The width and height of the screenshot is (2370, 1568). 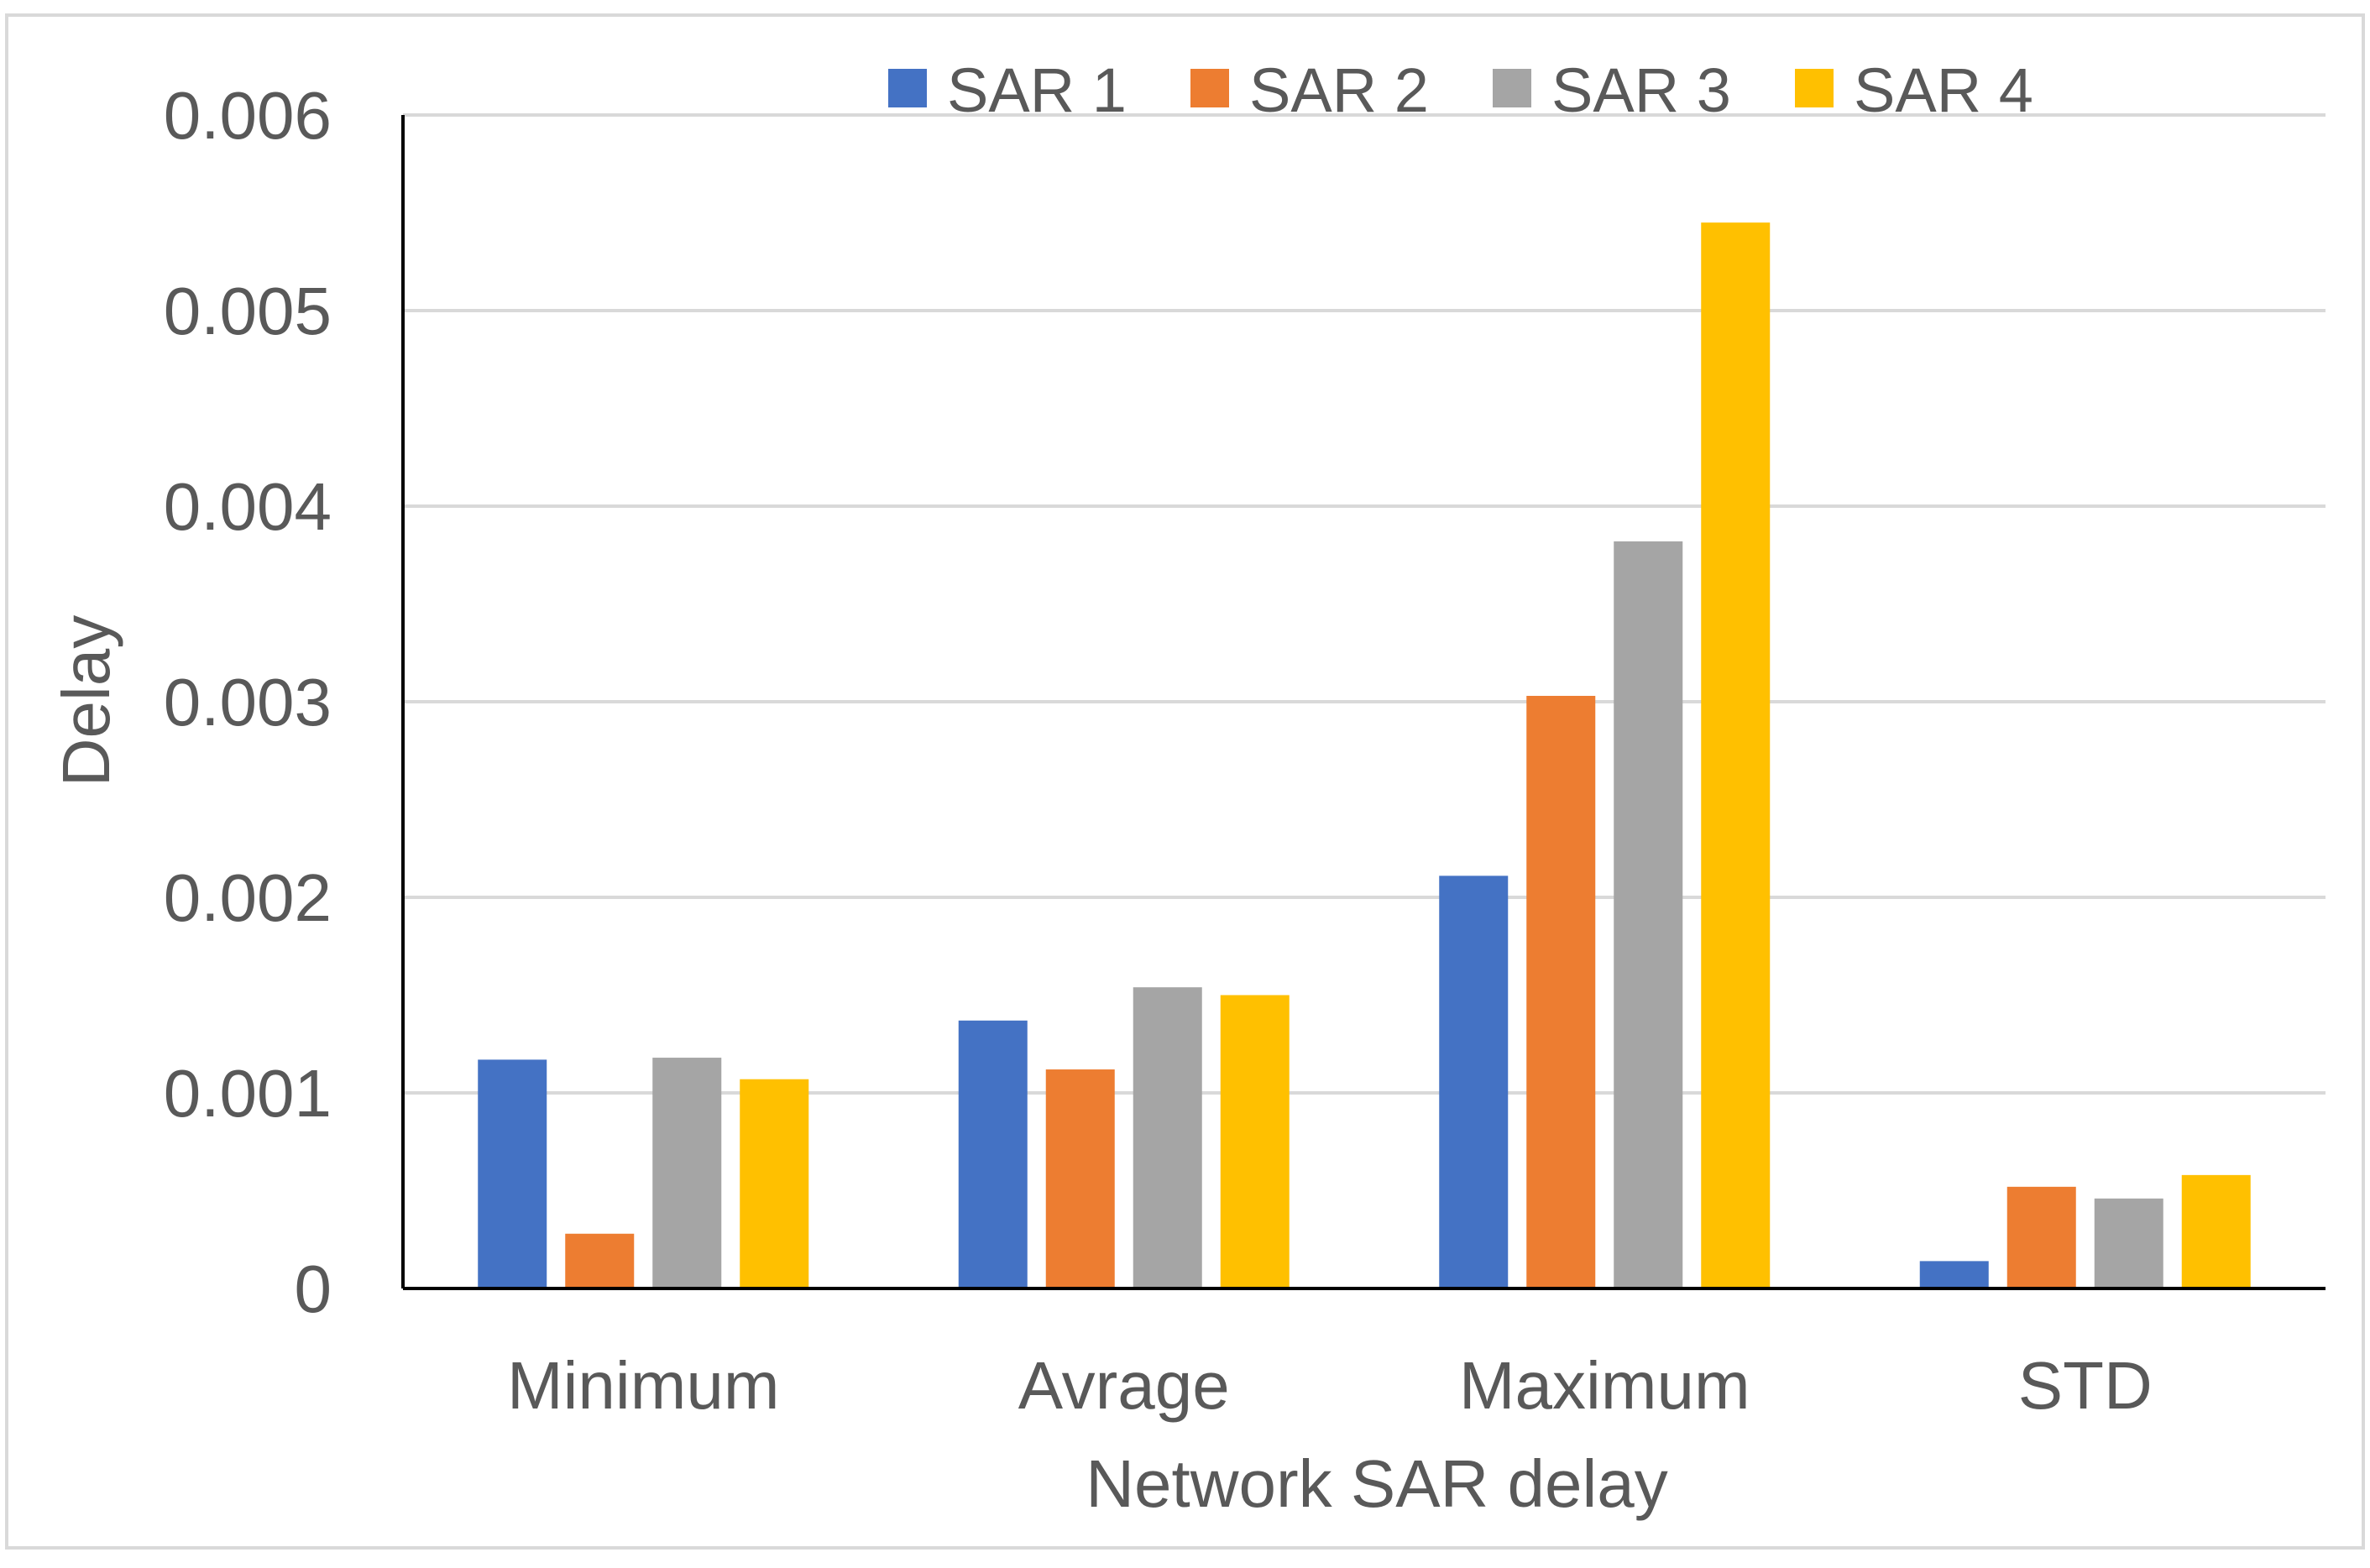 What do you see at coordinates (248, 311) in the screenshot?
I see `y-tick-label: 0.005` at bounding box center [248, 311].